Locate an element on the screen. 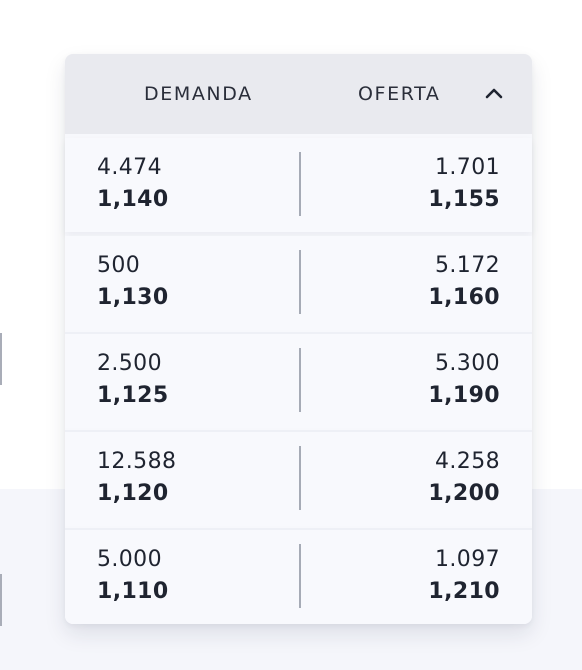 The height and width of the screenshot is (670, 582). ask-quantity: 5.172 is located at coordinates (467, 265).